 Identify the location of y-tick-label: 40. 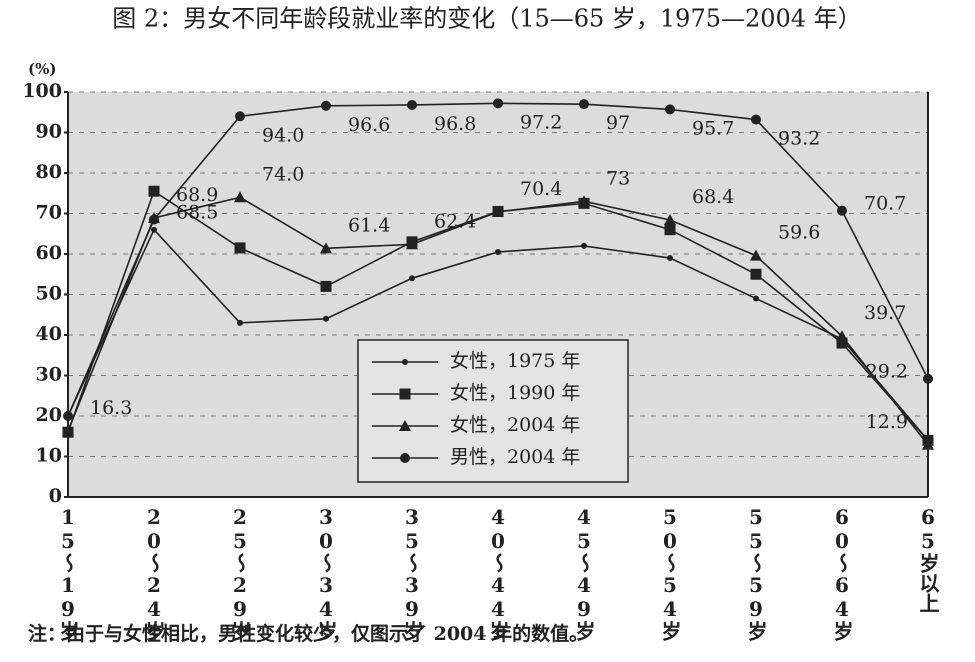
(49, 334).